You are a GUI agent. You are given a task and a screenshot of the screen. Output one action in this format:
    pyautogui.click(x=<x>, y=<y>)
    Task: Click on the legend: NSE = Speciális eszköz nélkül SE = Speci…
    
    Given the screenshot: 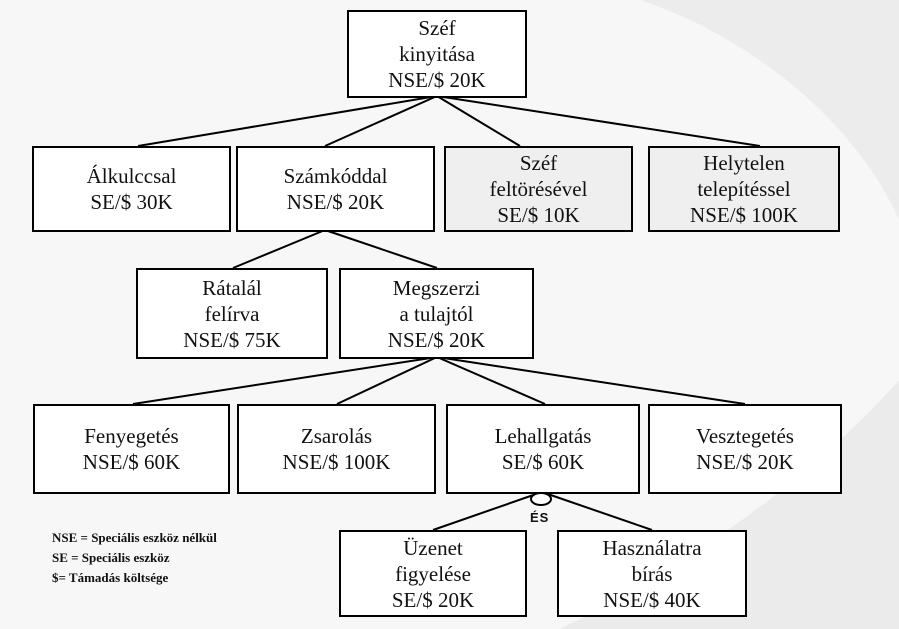 What is the action you would take?
    pyautogui.click(x=134, y=558)
    